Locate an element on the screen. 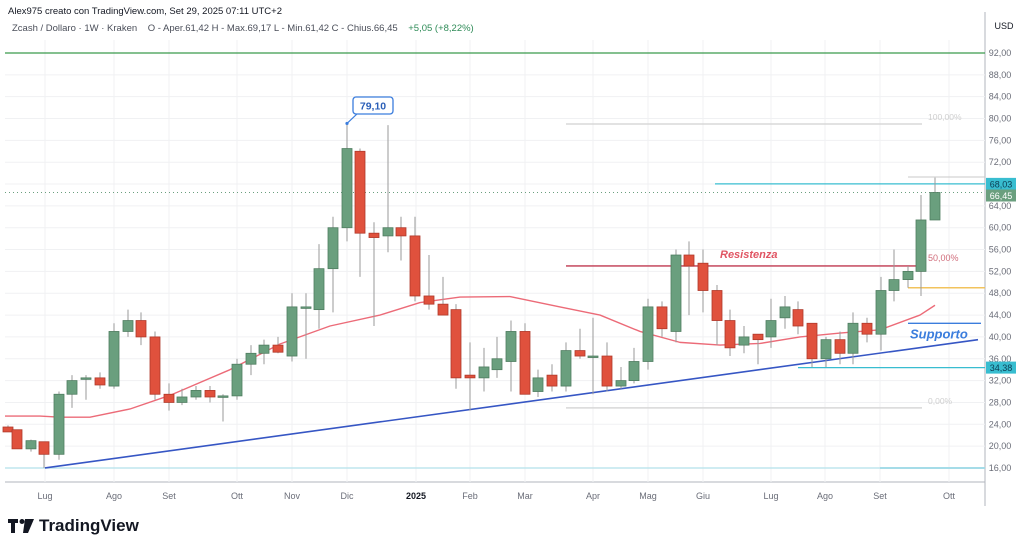 This screenshot has width=1024, height=546. fib-0-label: 0,00% is located at coordinates (940, 401).